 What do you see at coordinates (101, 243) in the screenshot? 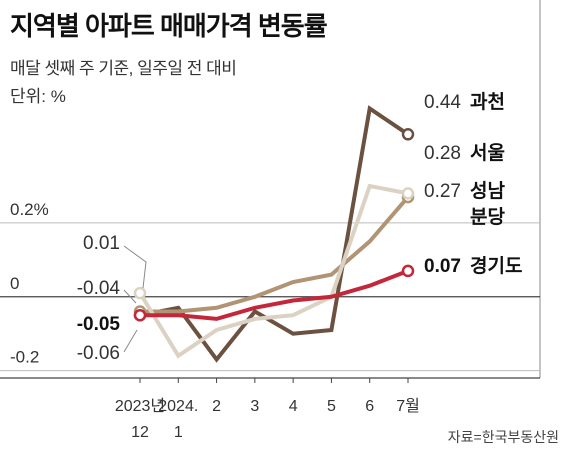
I see `start-value-label-0: 0.01` at bounding box center [101, 243].